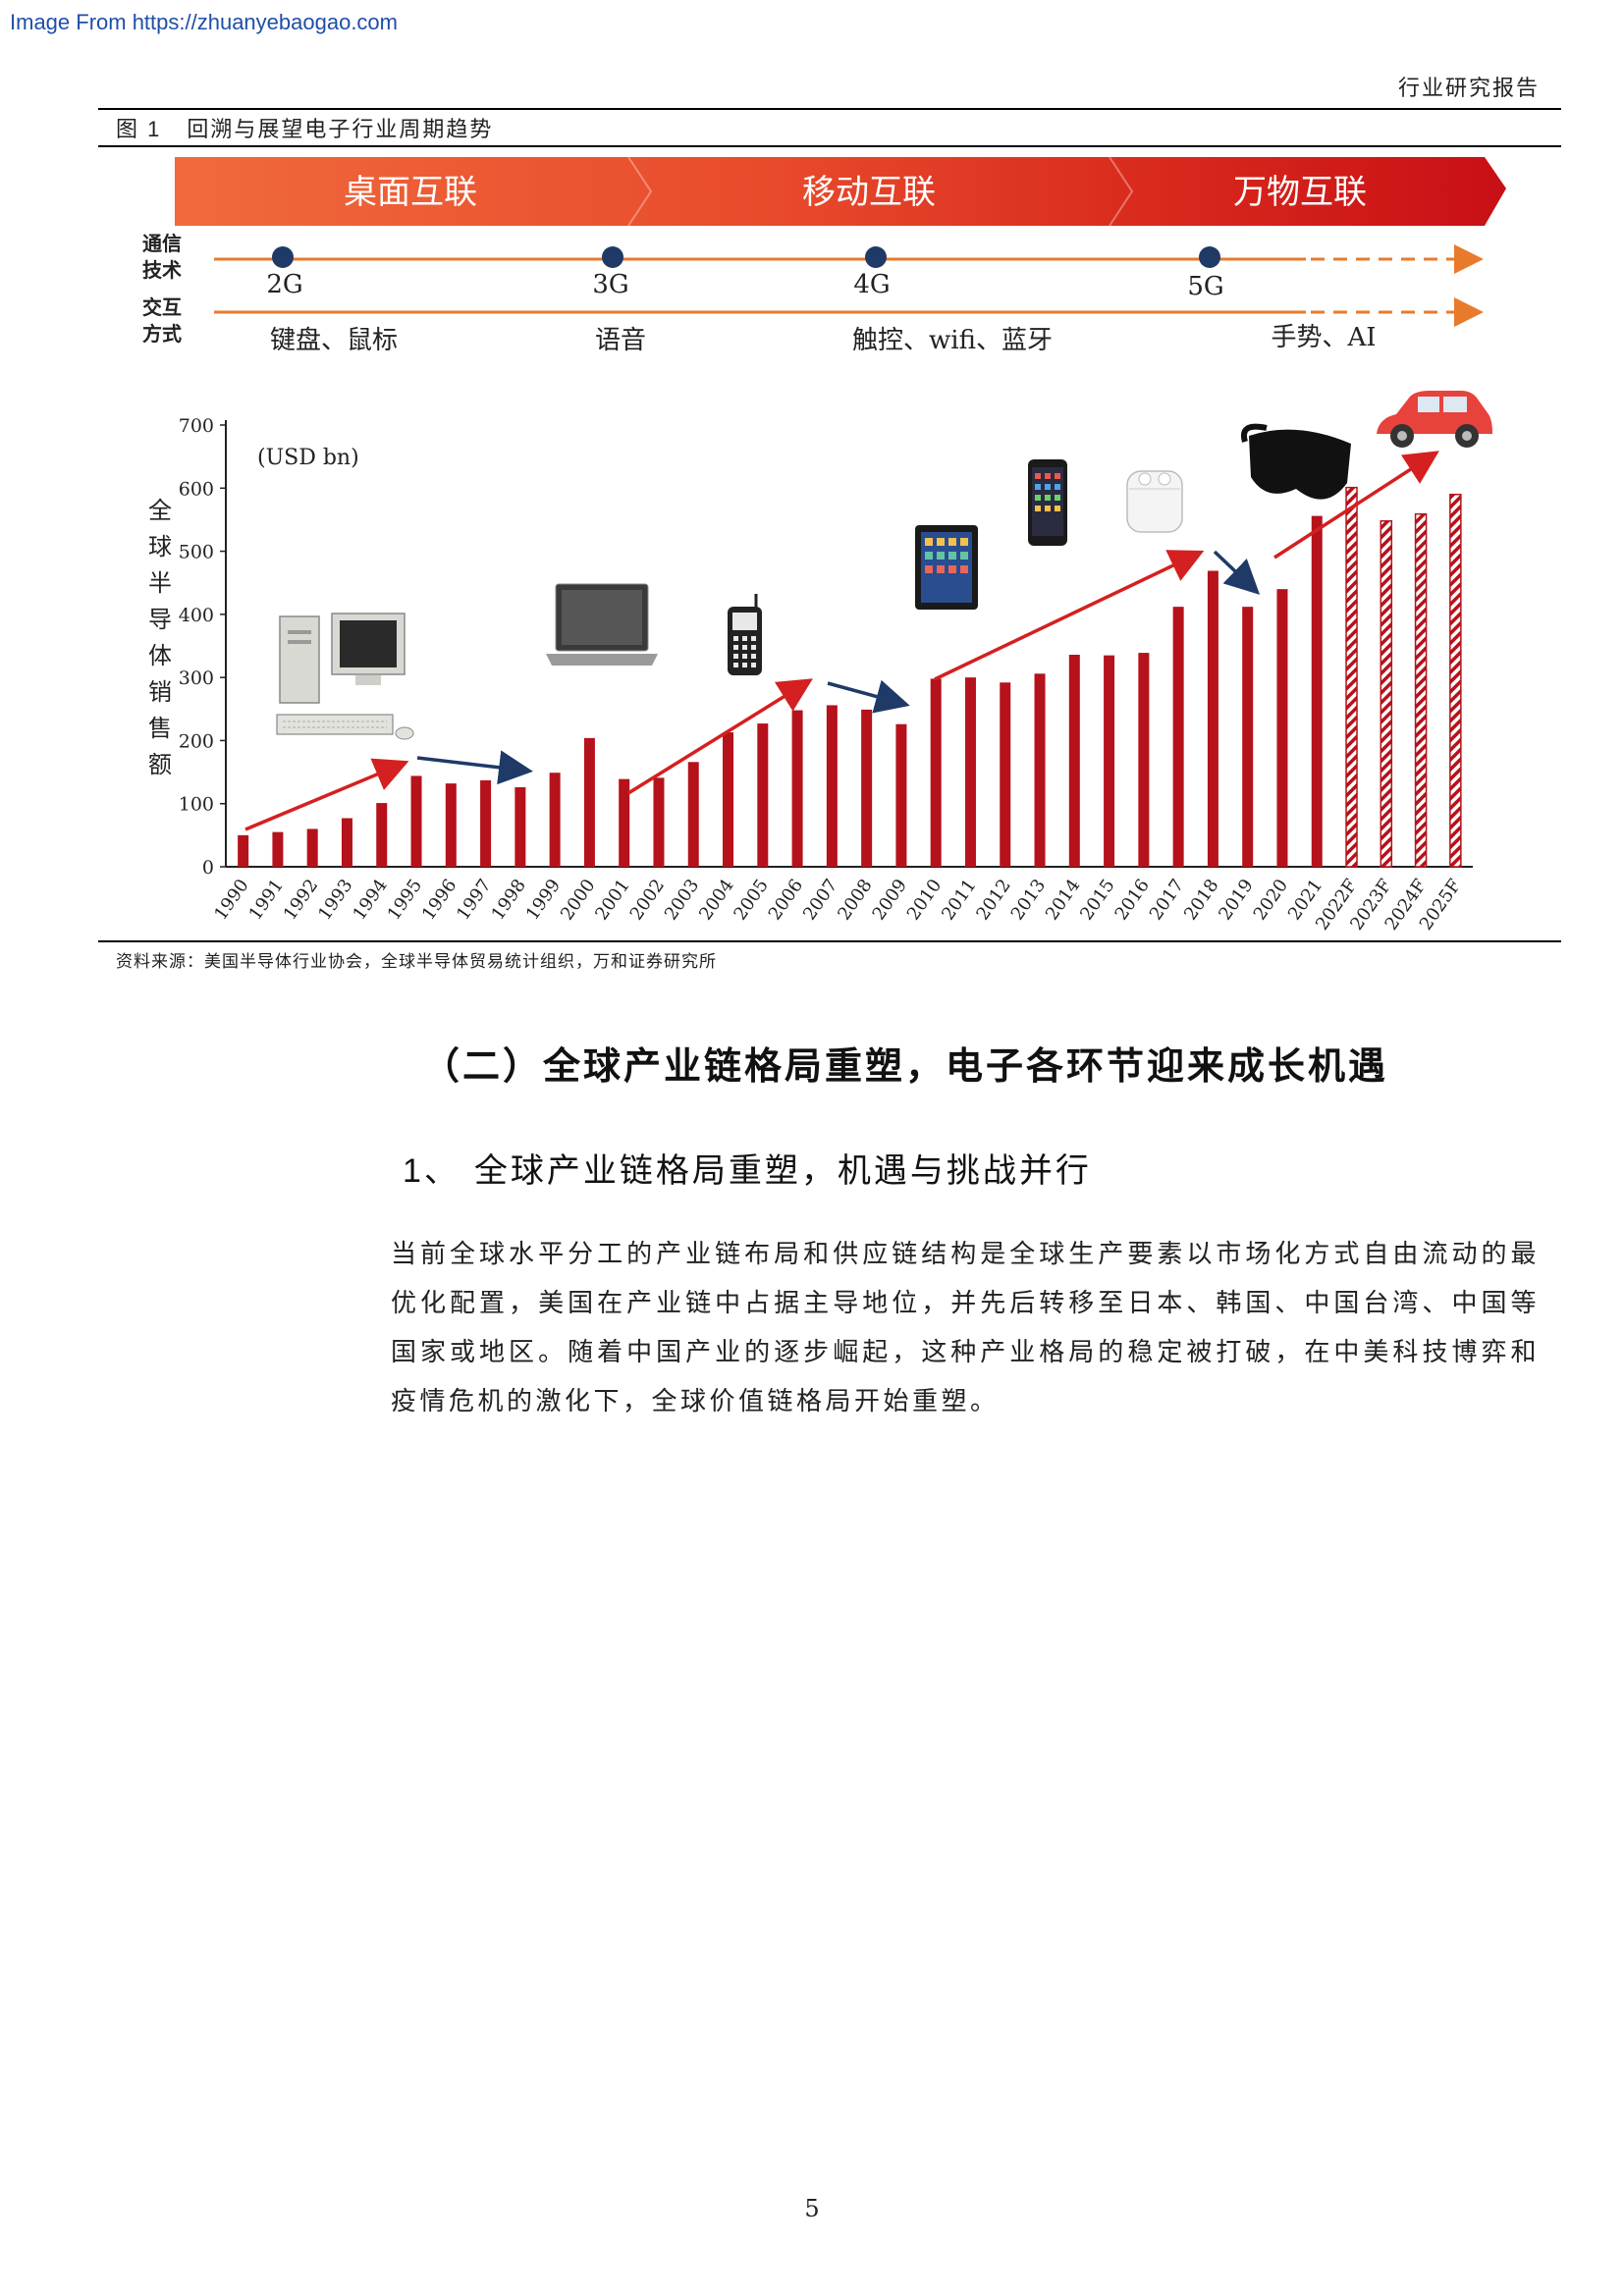 This screenshot has height=2296, width=1624. I want to click on header-rule, so click(829, 109).